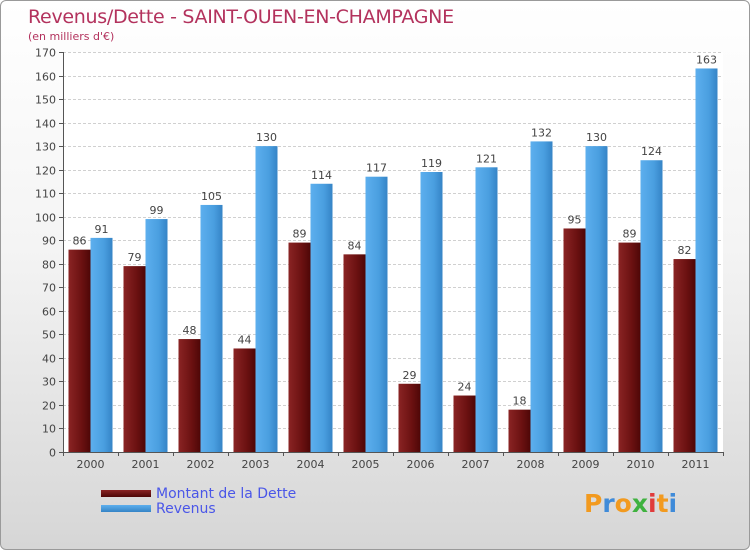 The height and width of the screenshot is (550, 750). What do you see at coordinates (45, 53) in the screenshot?
I see `y-tick-label: 170` at bounding box center [45, 53].